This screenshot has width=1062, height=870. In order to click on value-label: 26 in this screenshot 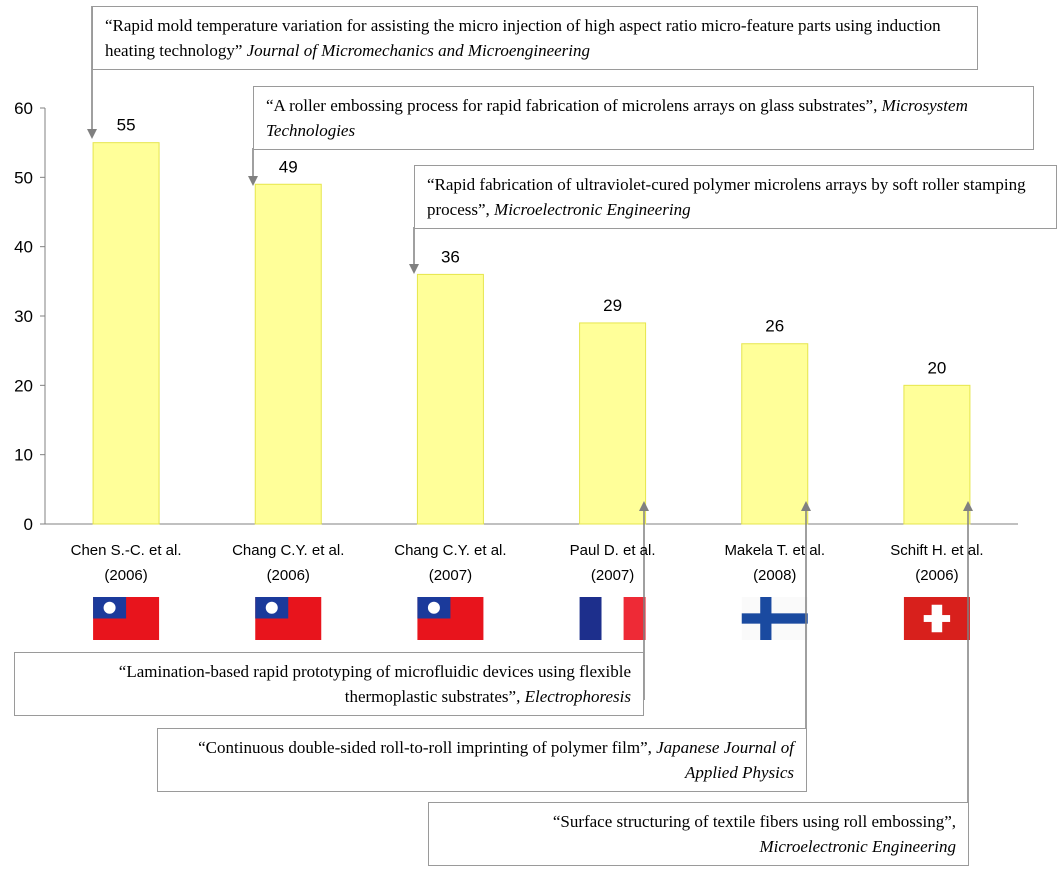, I will do `click(774, 326)`.